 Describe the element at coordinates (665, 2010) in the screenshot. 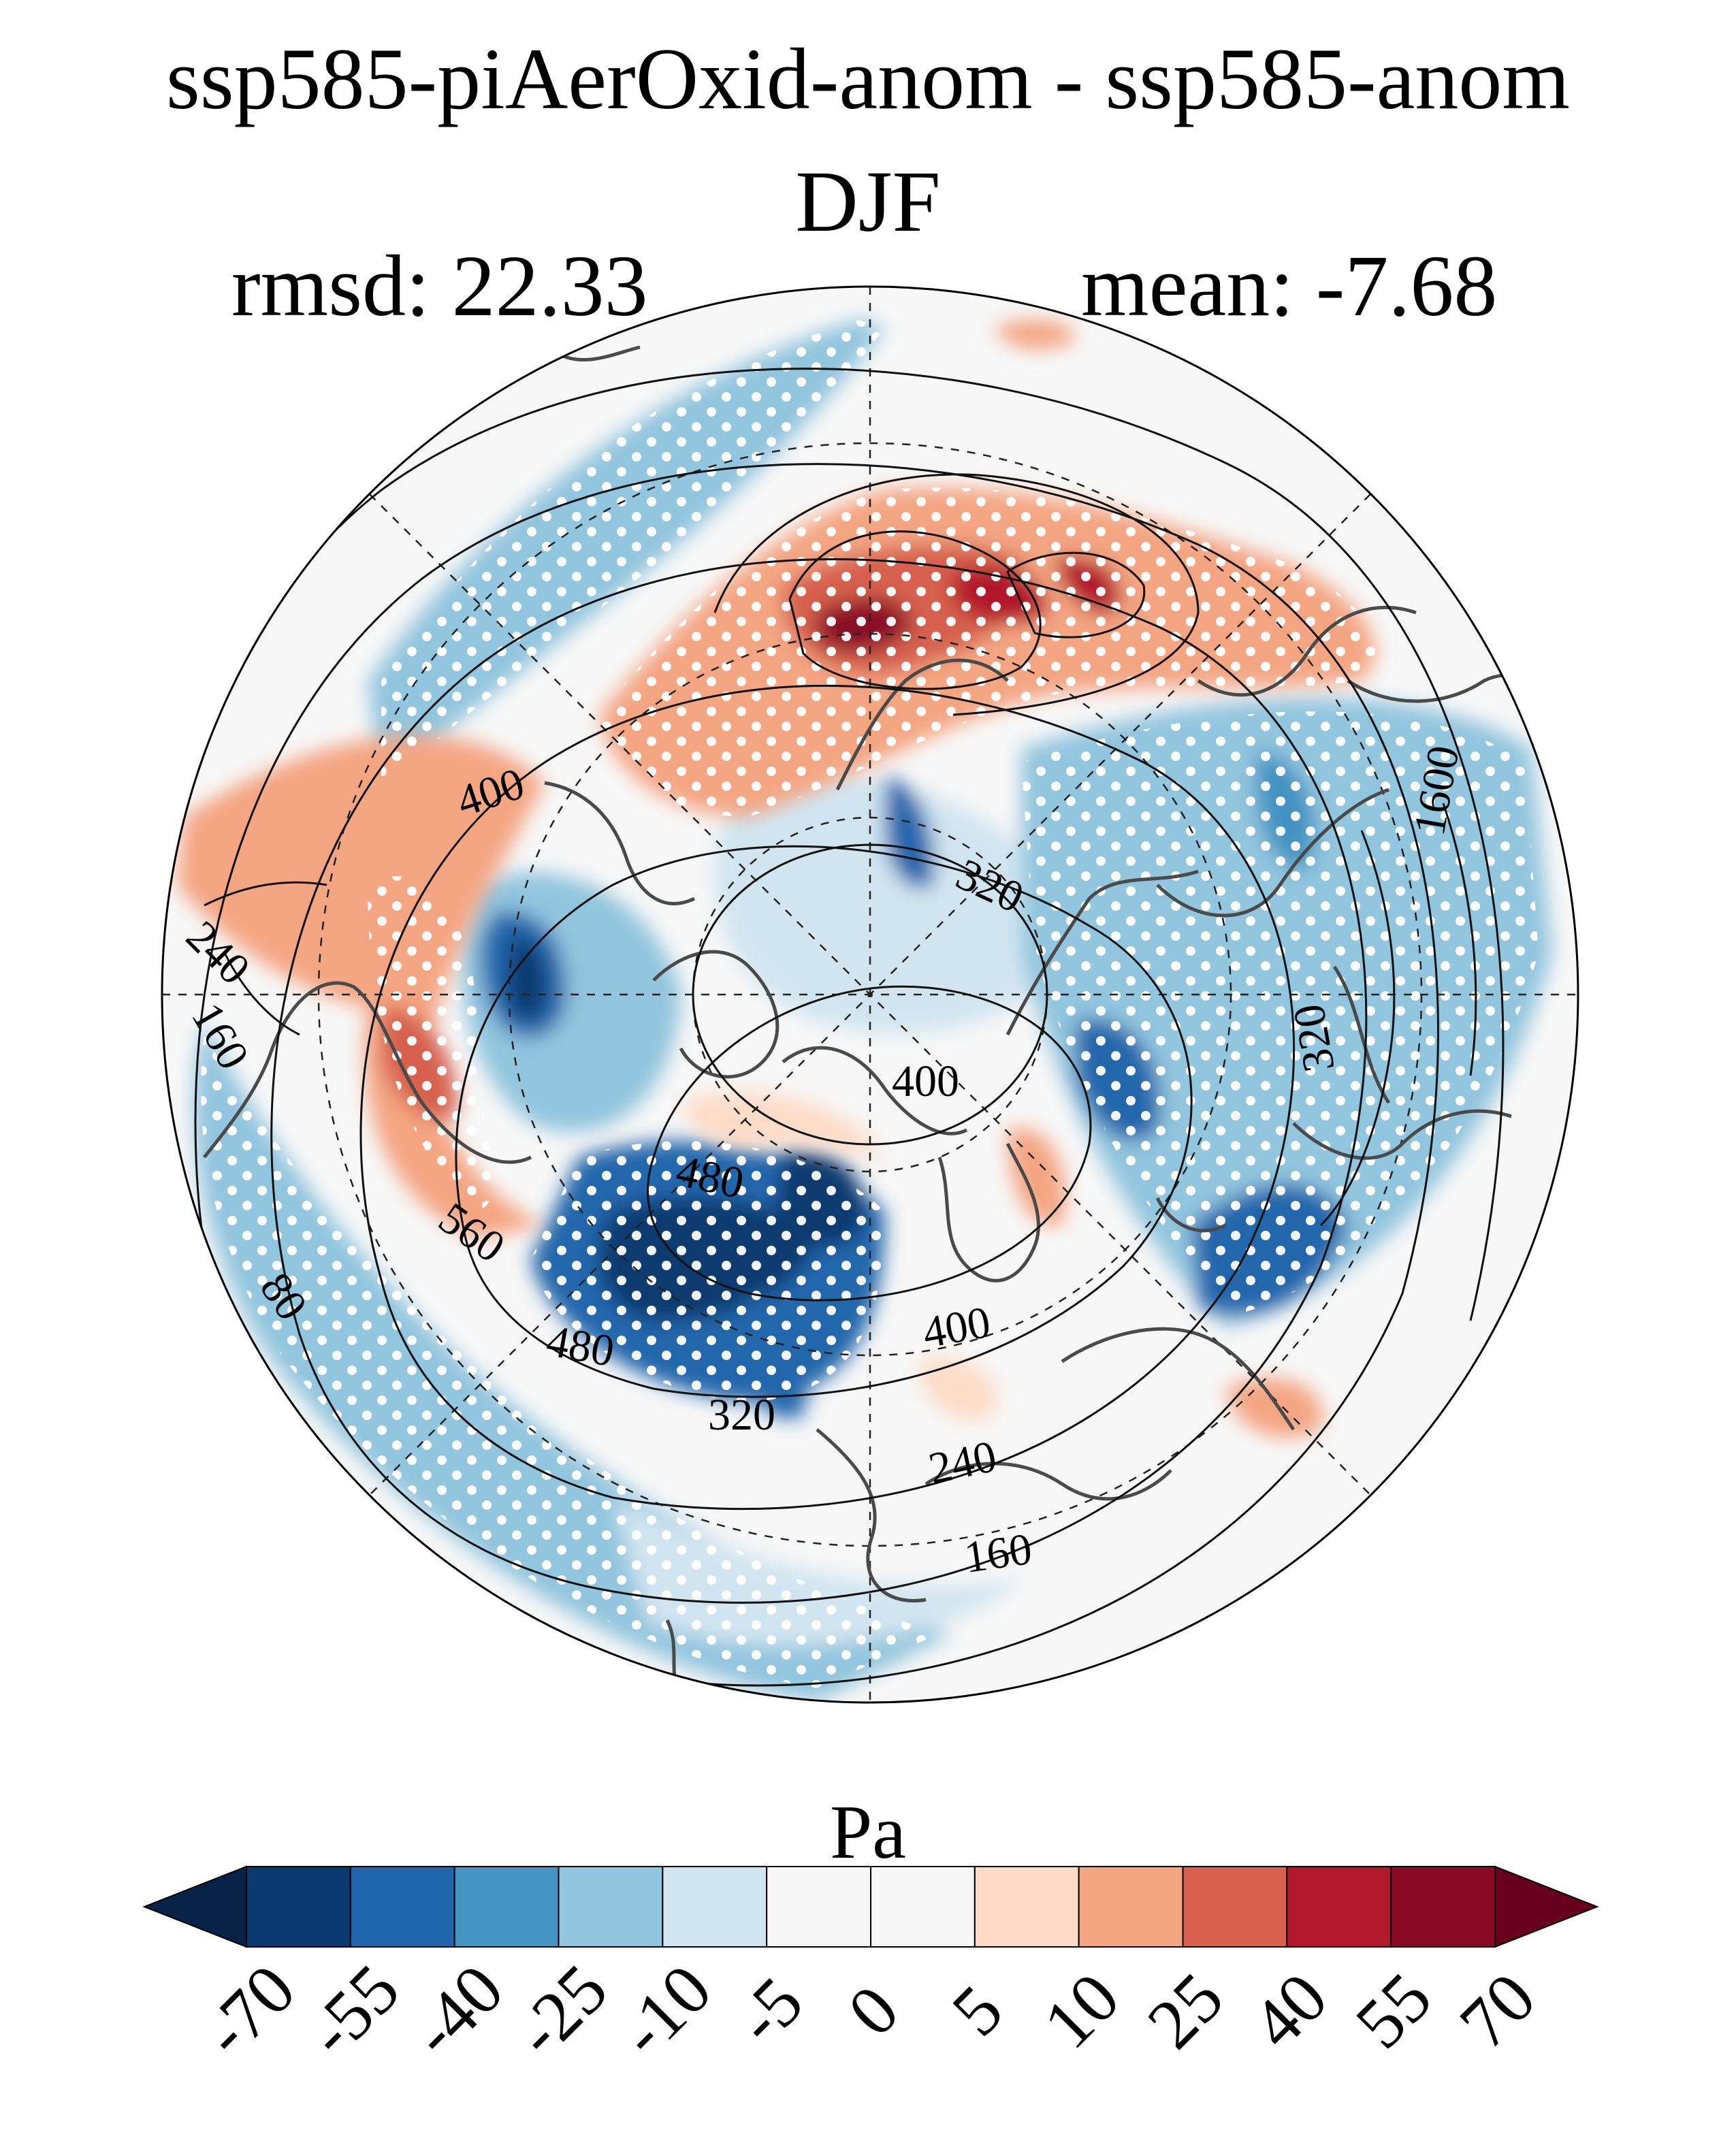

I see `colorbar-tick-label: -10` at that location.